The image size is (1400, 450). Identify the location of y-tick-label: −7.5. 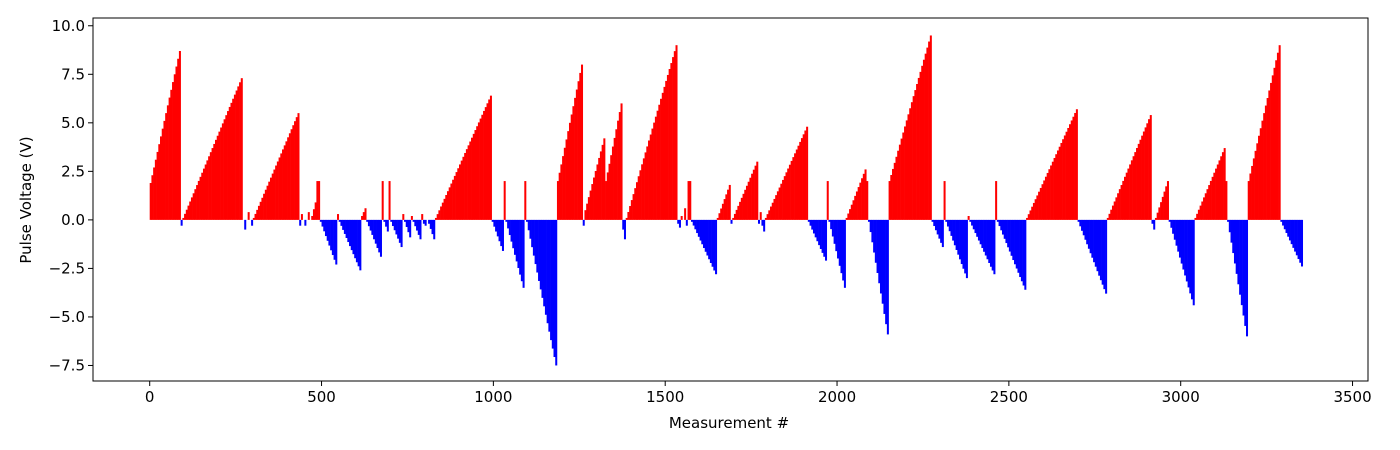
(67, 365).